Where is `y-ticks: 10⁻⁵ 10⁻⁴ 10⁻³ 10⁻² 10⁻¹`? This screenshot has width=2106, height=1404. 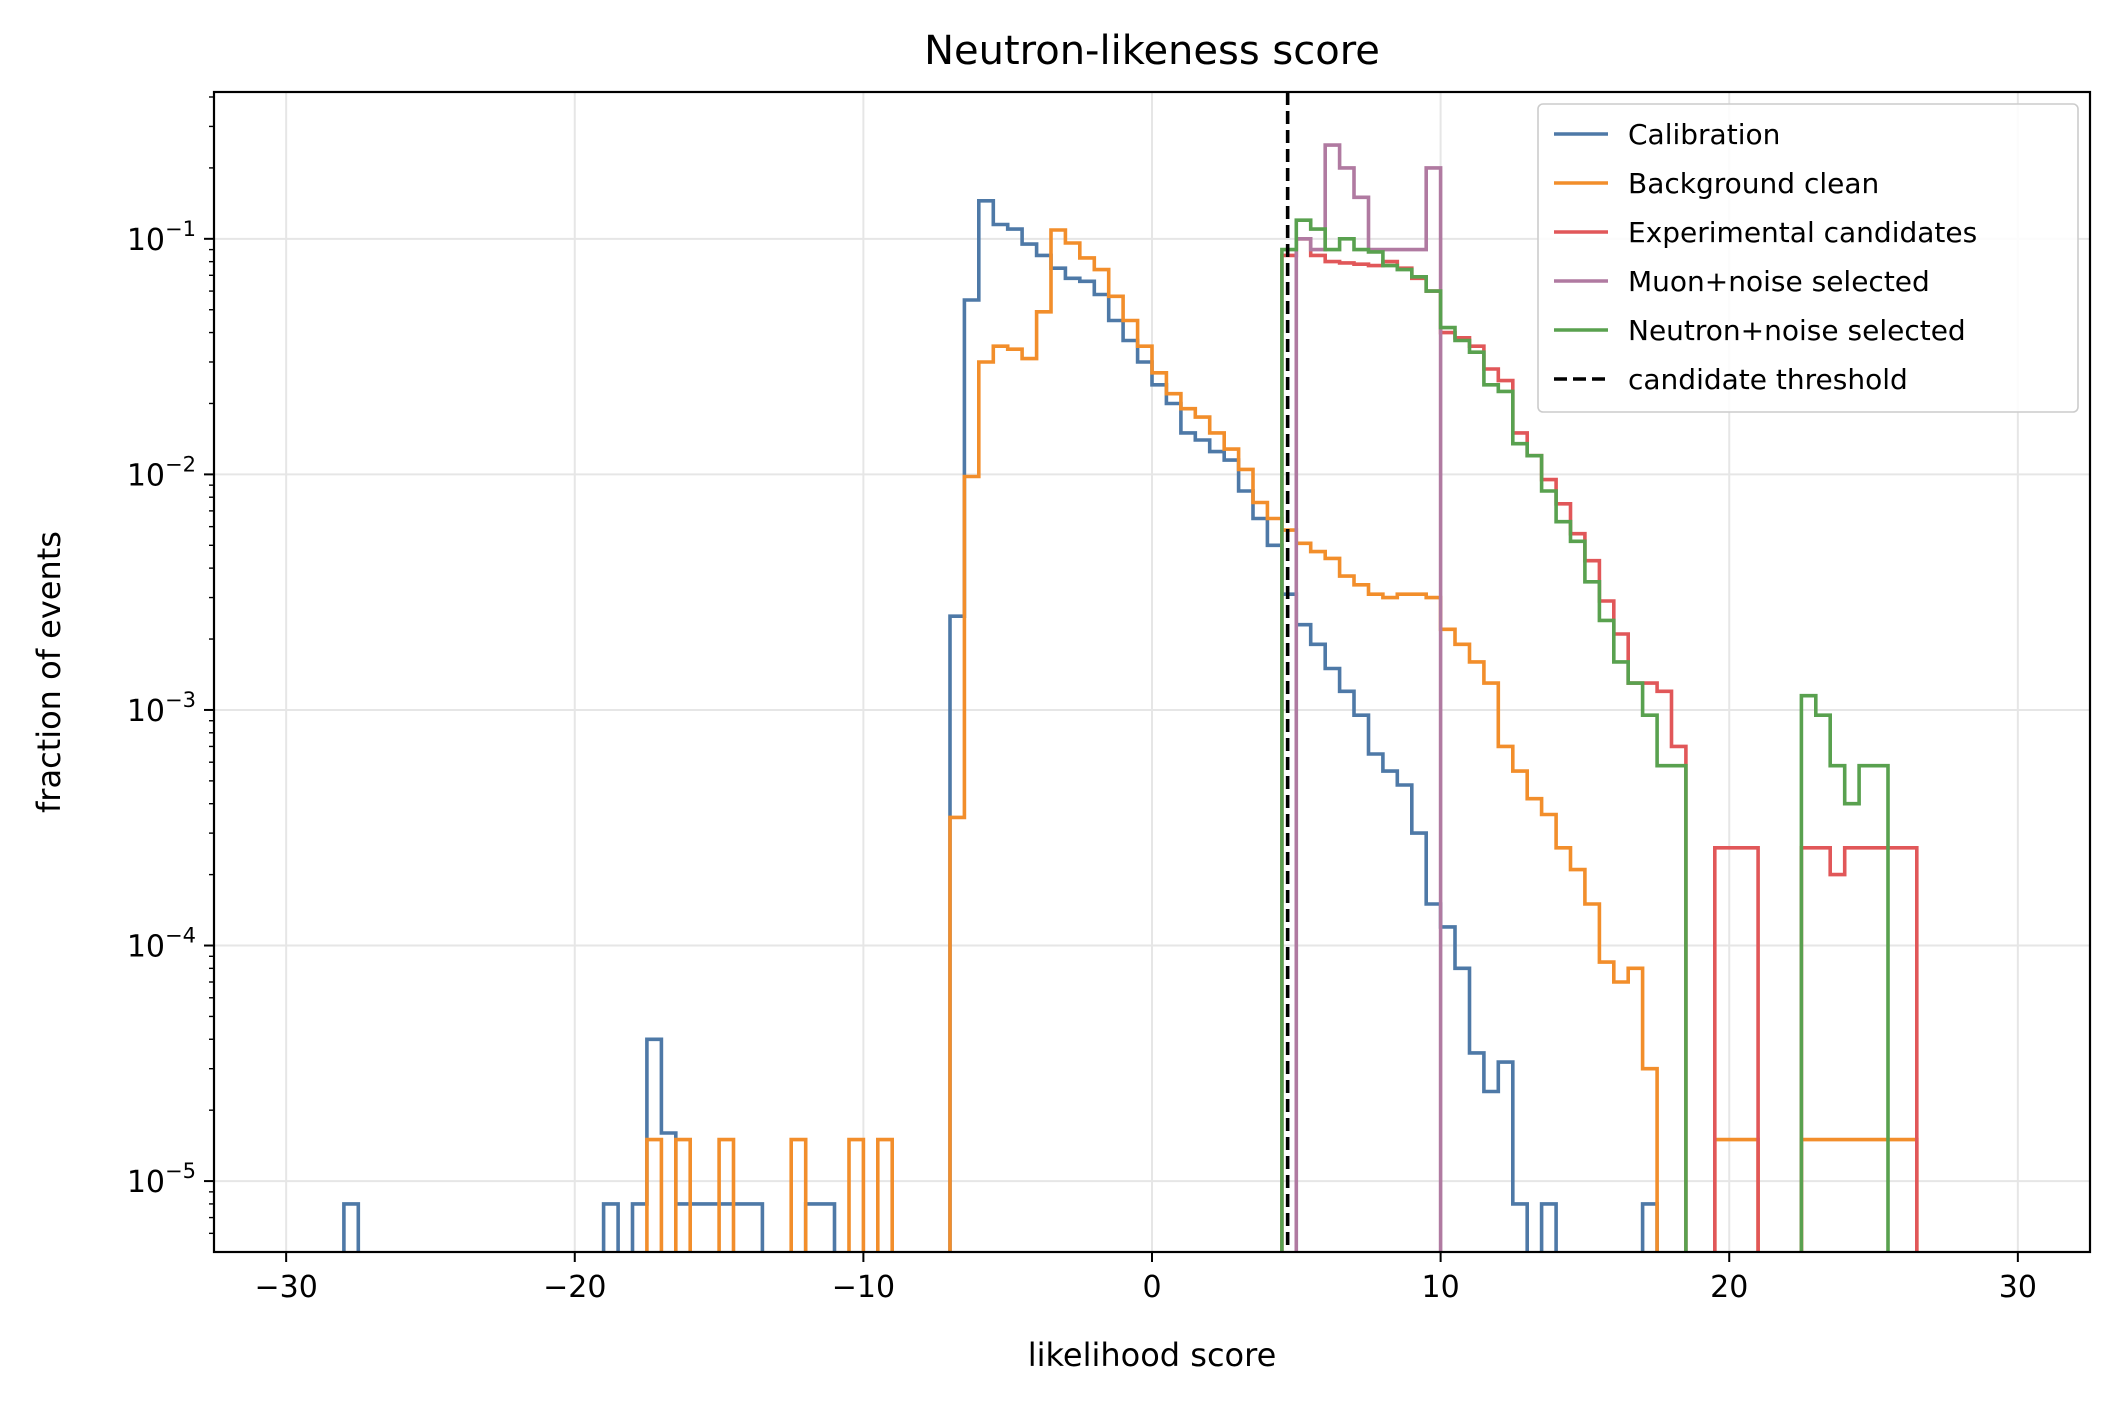
y-ticks: 10⁻⁵ 10⁻⁴ 10⁻³ 10⁻² 10⁻¹ is located at coordinates (170, 665).